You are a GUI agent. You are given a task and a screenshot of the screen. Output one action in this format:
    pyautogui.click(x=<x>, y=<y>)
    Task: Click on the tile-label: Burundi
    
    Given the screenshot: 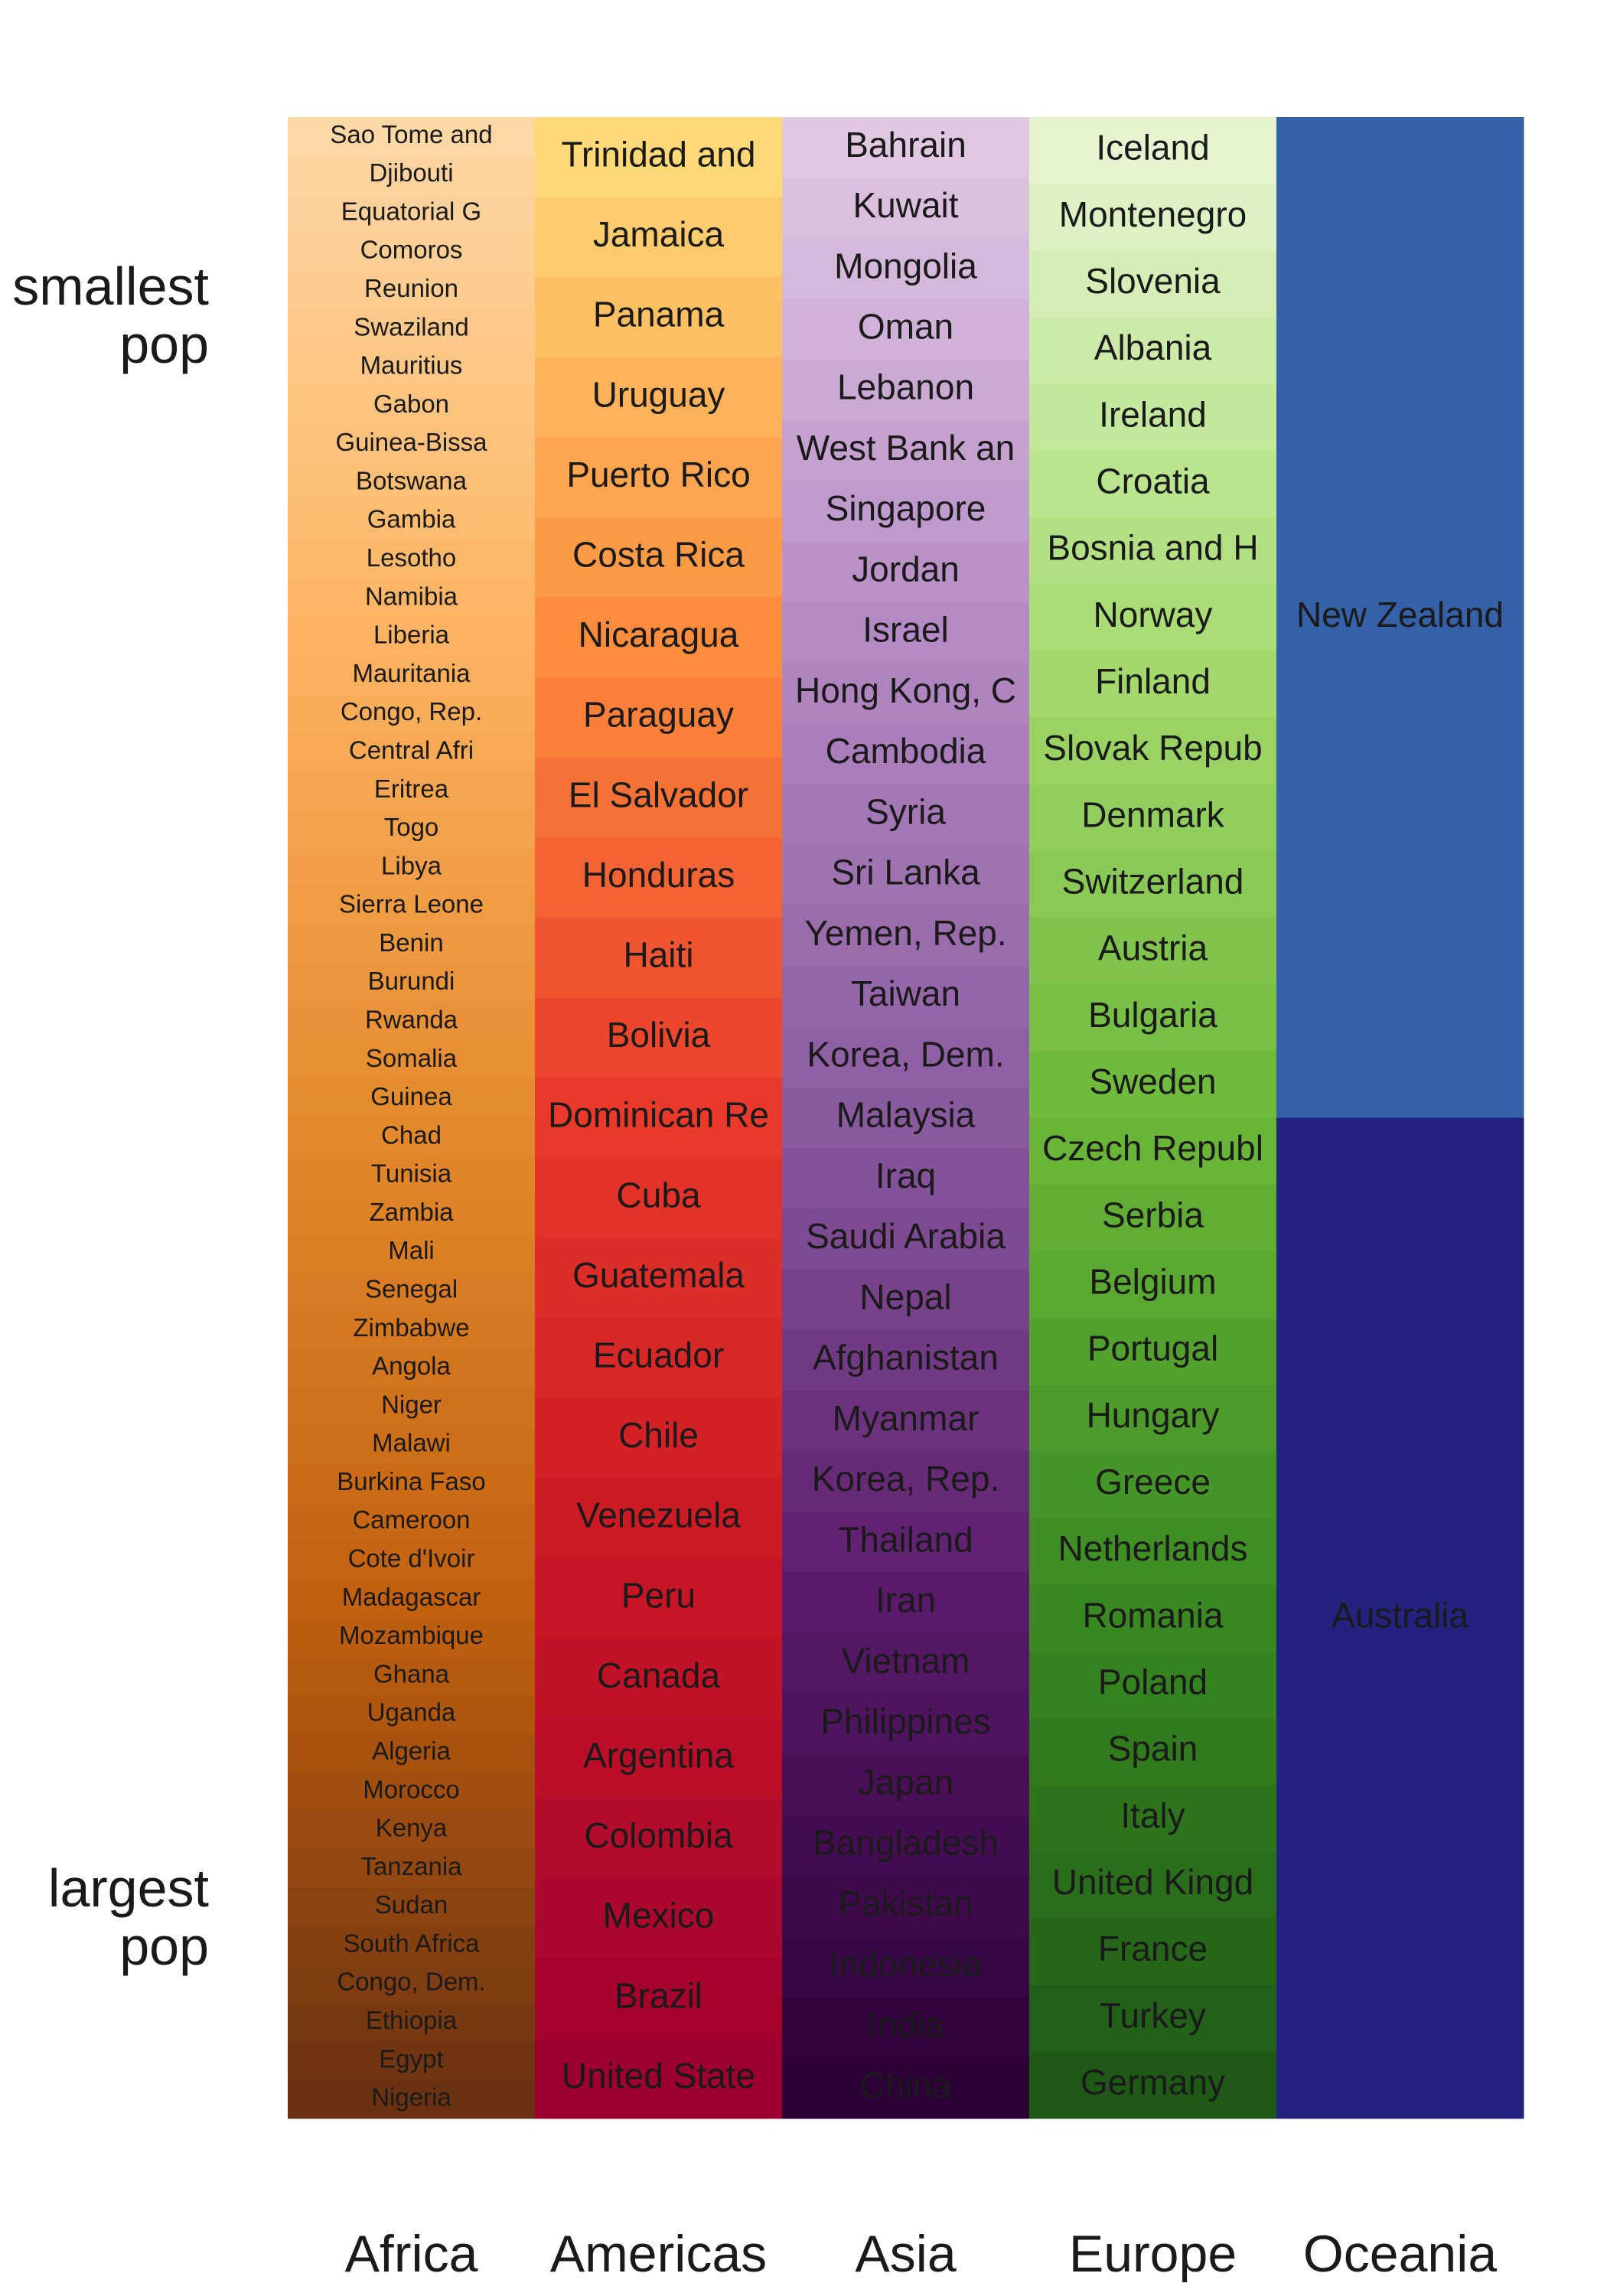 What is the action you would take?
    pyautogui.click(x=411, y=981)
    